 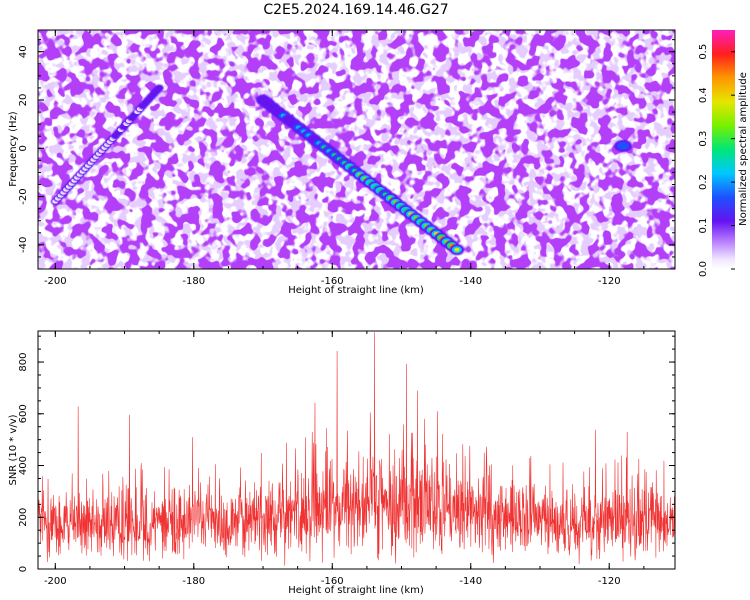 I want to click on y-tick-label: 600, so click(x=23, y=413).